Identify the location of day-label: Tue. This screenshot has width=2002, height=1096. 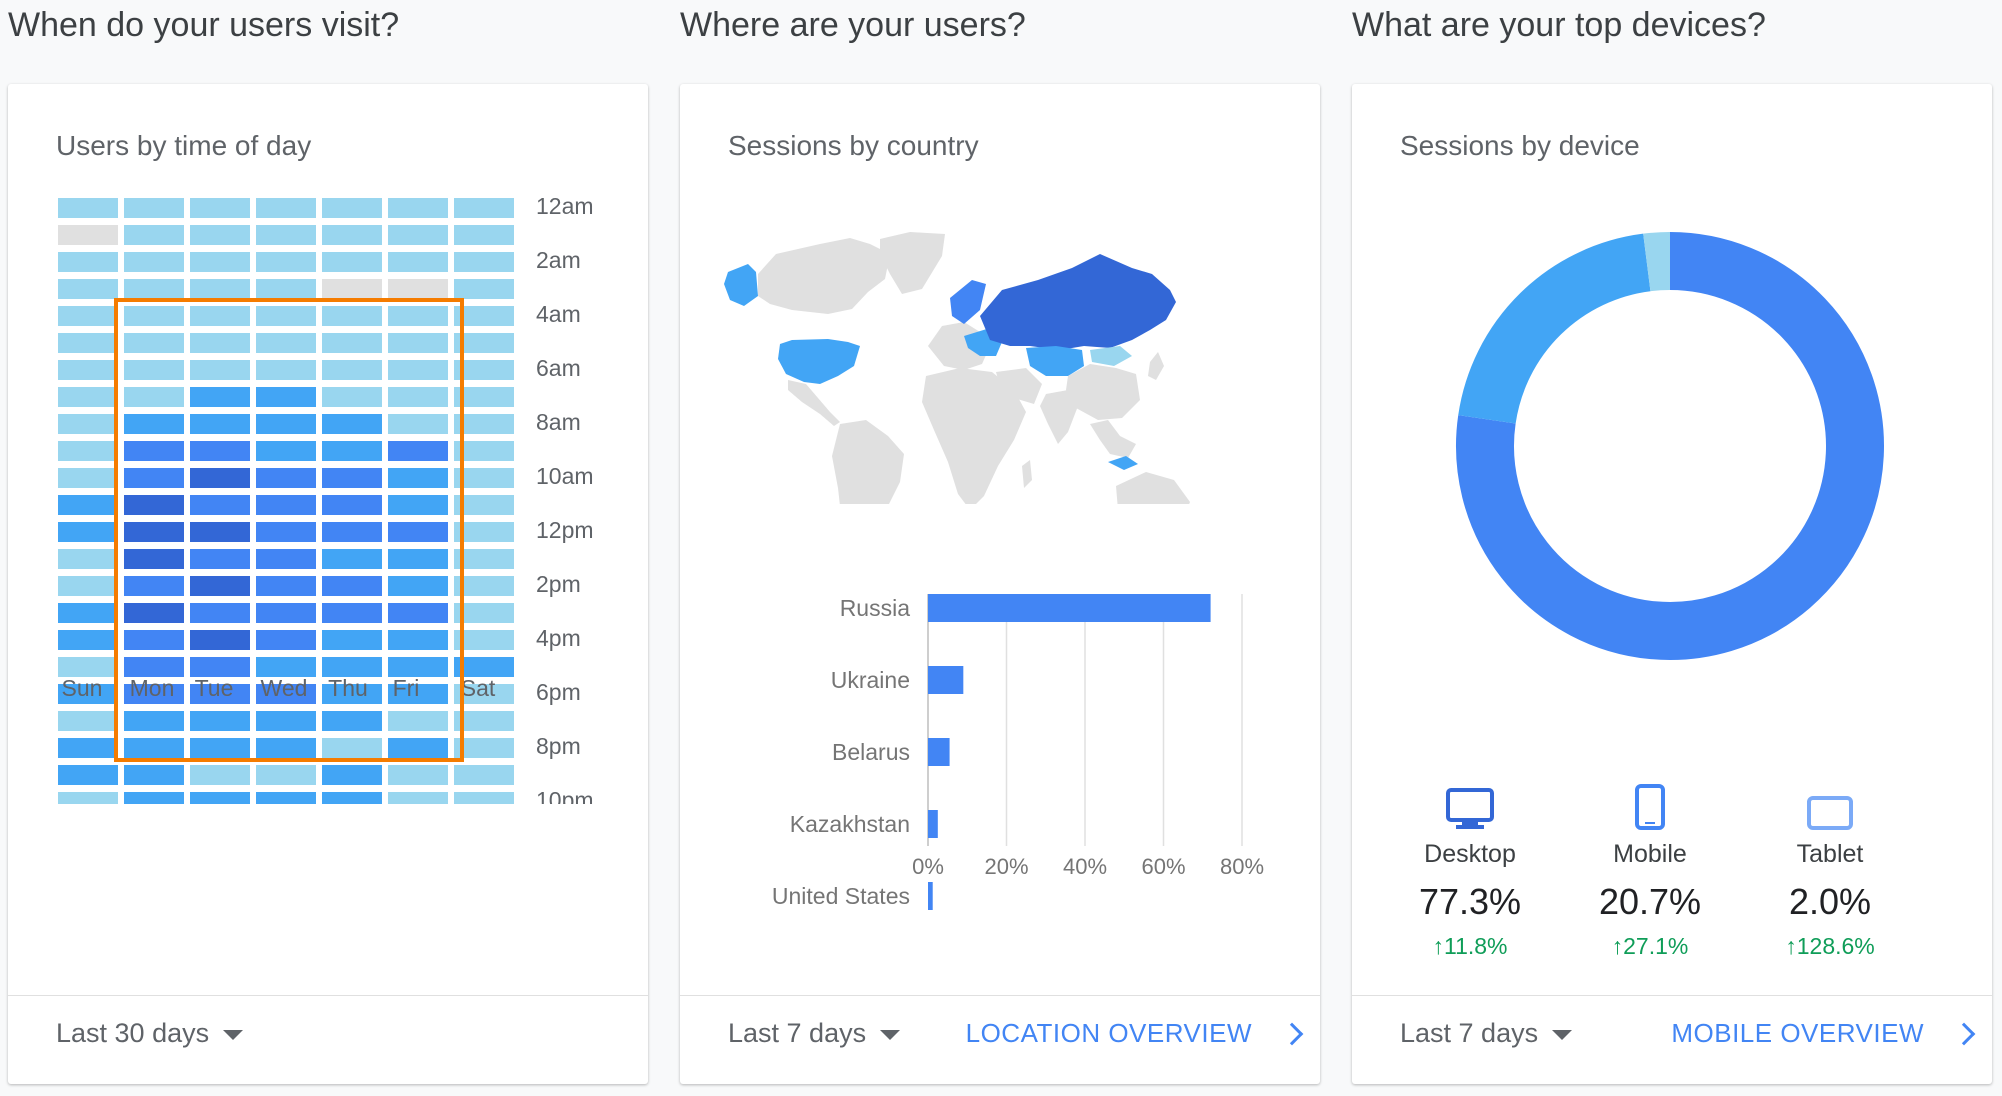
(214, 688).